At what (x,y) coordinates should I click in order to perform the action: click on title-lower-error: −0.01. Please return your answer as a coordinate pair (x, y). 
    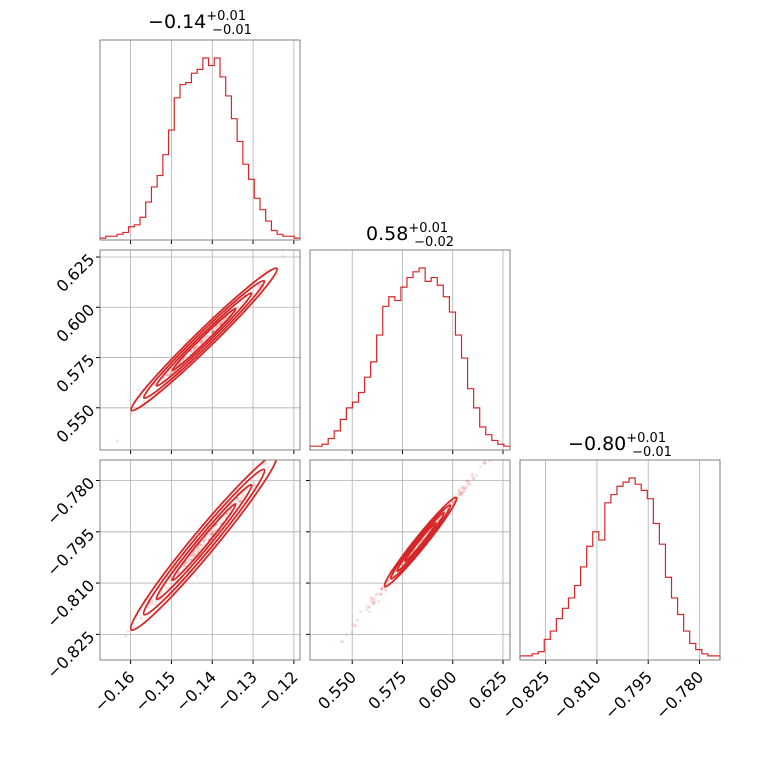
    Looking at the image, I should click on (652, 452).